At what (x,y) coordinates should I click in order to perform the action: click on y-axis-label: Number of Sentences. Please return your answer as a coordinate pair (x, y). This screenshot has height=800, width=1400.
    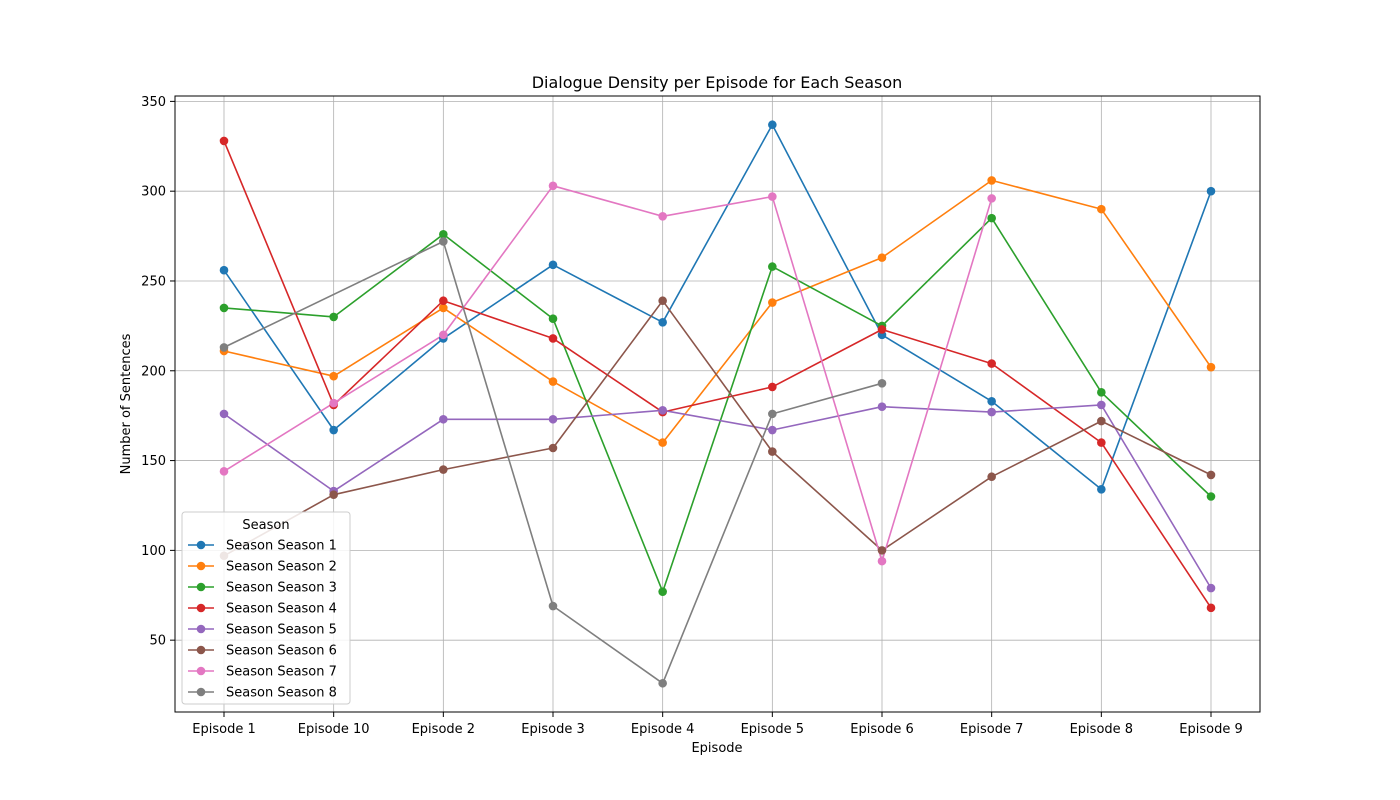
    Looking at the image, I should click on (126, 403).